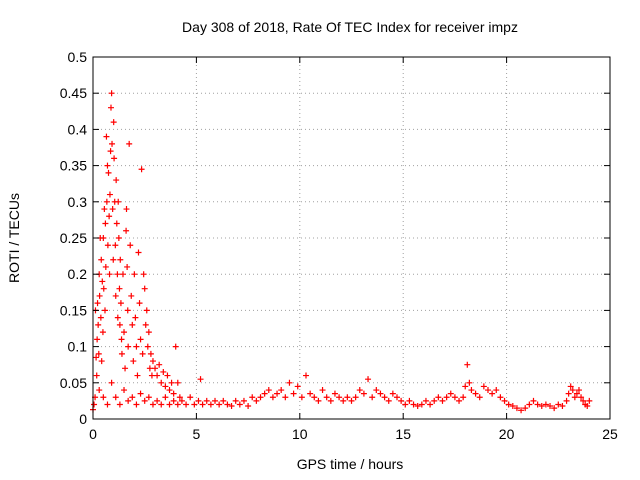 Image resolution: width=640 pixels, height=480 pixels. Describe the element at coordinates (197, 434) in the screenshot. I see `x-tick-label: 5` at that location.